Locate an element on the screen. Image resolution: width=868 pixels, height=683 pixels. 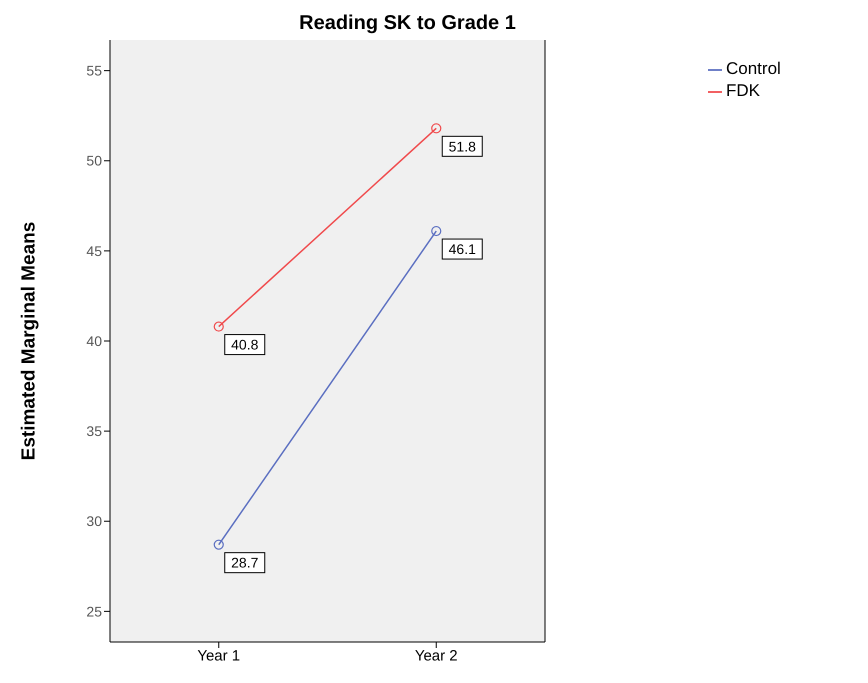
legend-label: FDK is located at coordinates (743, 90).